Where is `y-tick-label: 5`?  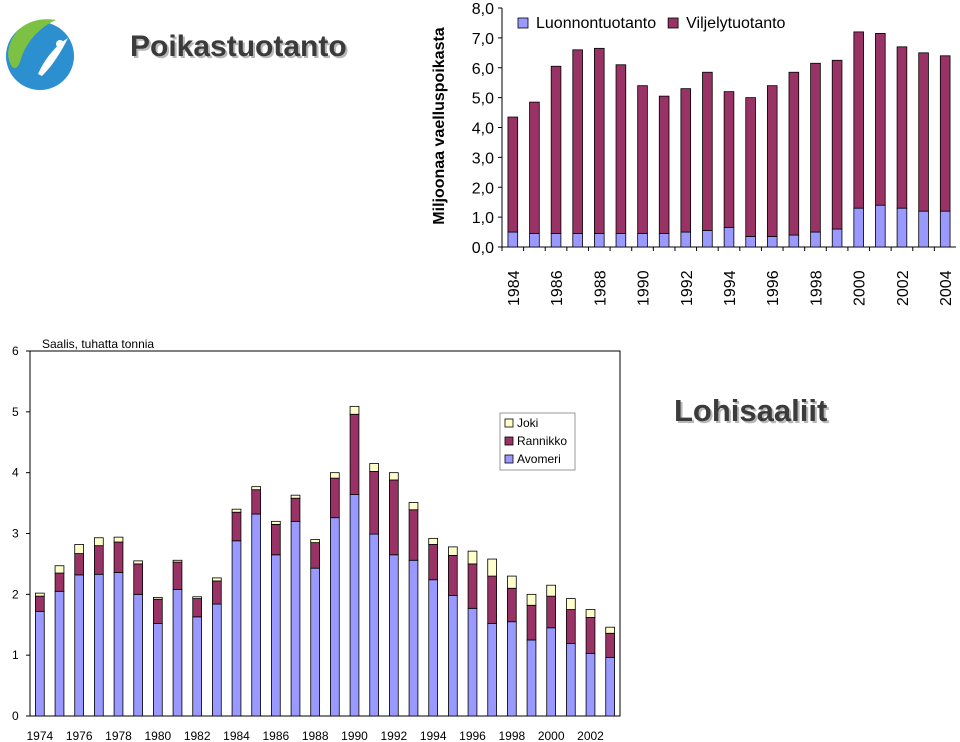 y-tick-label: 5 is located at coordinates (15, 412).